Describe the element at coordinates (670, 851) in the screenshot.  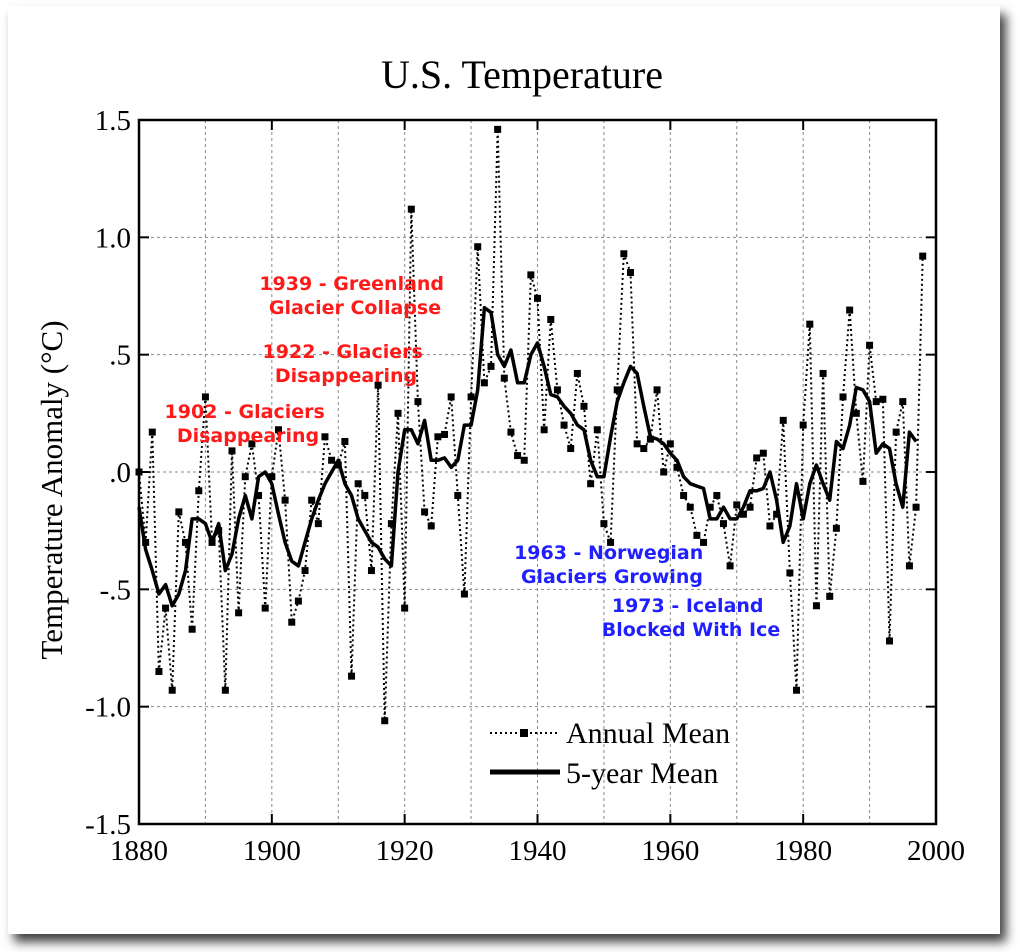
I see `x-tick-label: 1960` at that location.